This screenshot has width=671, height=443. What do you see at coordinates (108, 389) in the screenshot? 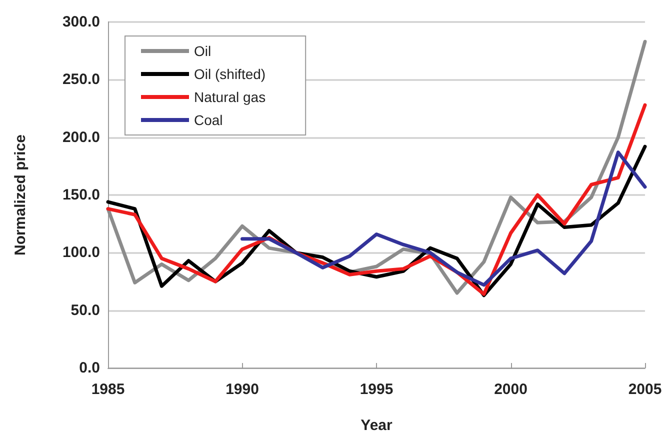
I see `x-tick-label: 1985` at bounding box center [108, 389].